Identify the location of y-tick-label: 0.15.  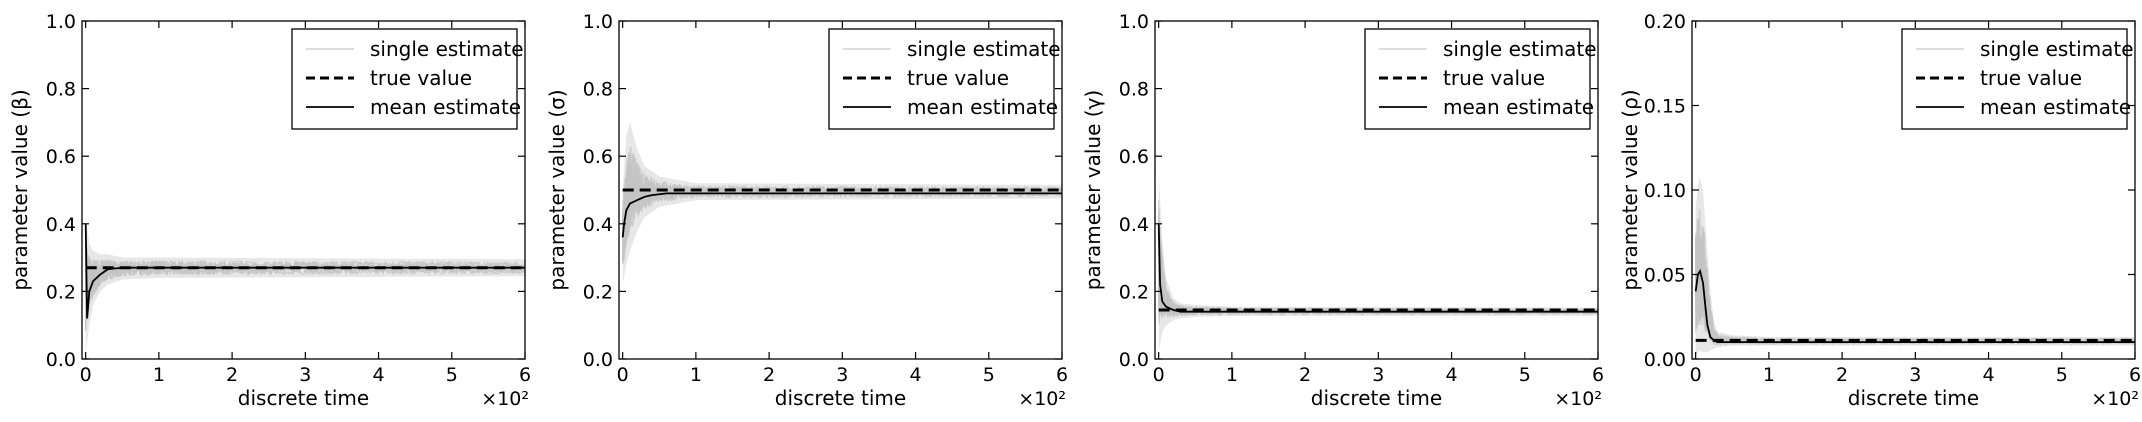
(1665, 107).